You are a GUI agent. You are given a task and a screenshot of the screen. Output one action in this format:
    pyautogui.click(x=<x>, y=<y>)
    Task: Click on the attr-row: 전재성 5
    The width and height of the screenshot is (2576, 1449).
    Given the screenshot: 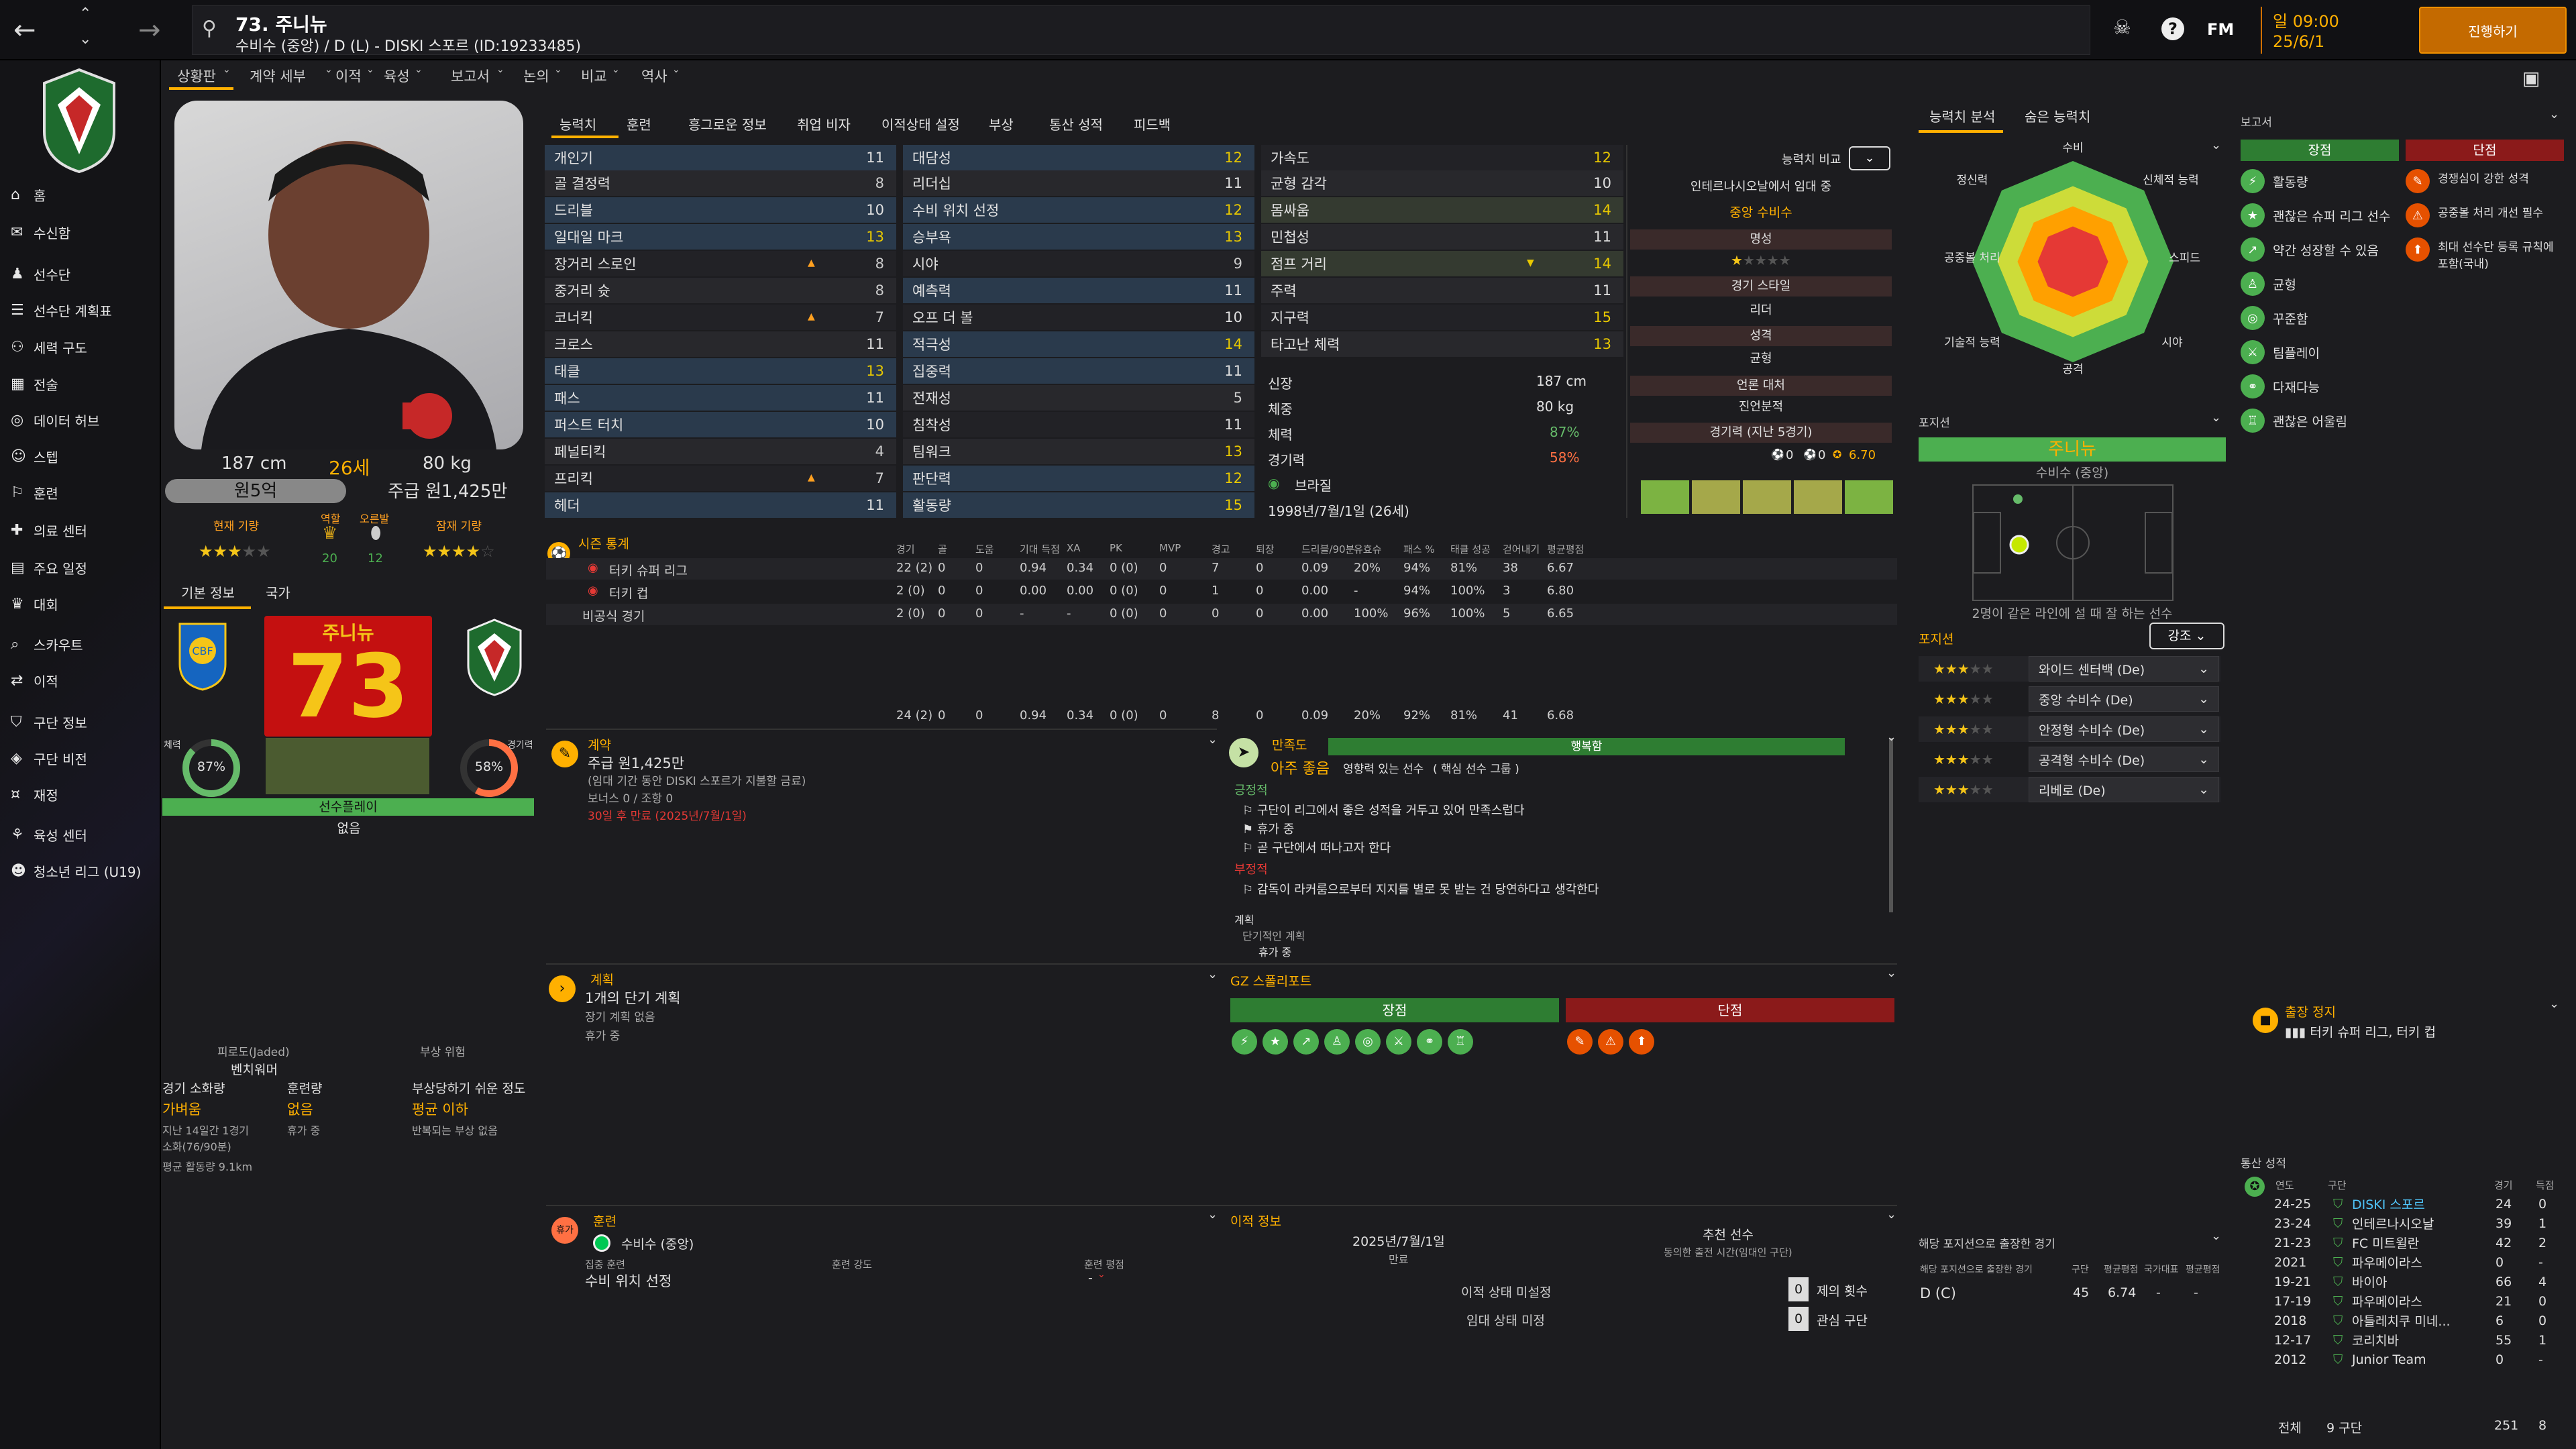 What is the action you would take?
    pyautogui.click(x=1078, y=398)
    